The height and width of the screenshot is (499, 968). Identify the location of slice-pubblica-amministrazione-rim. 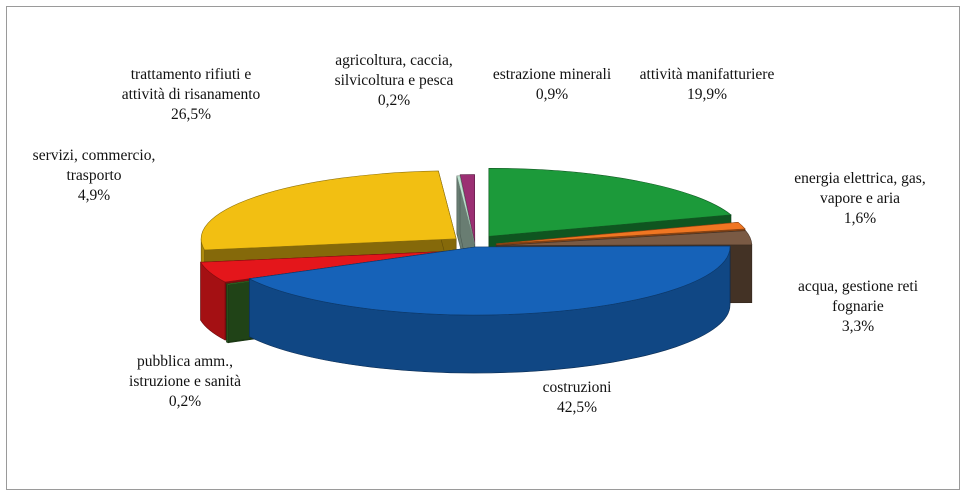
(227, 313).